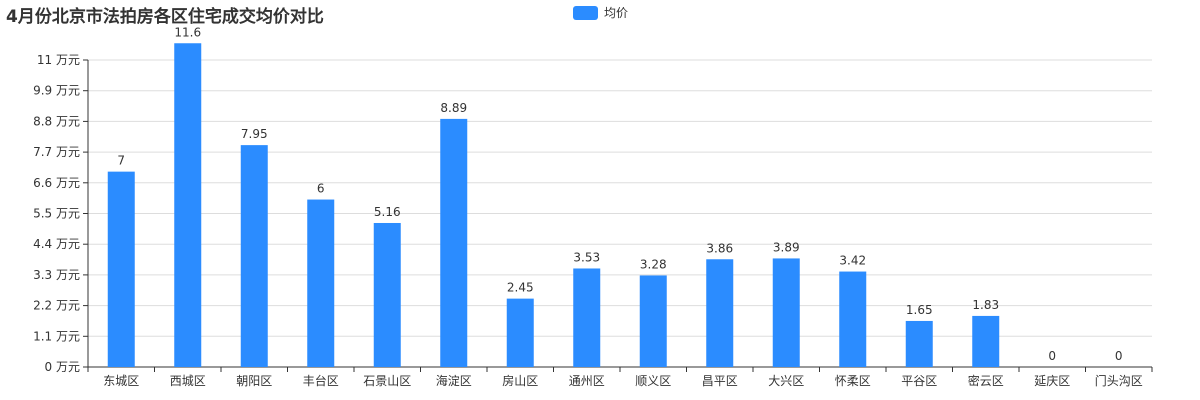 Image resolution: width=1200 pixels, height=400 pixels. Describe the element at coordinates (56, 306) in the screenshot. I see `y-tick-label: 2.2 万元` at that location.